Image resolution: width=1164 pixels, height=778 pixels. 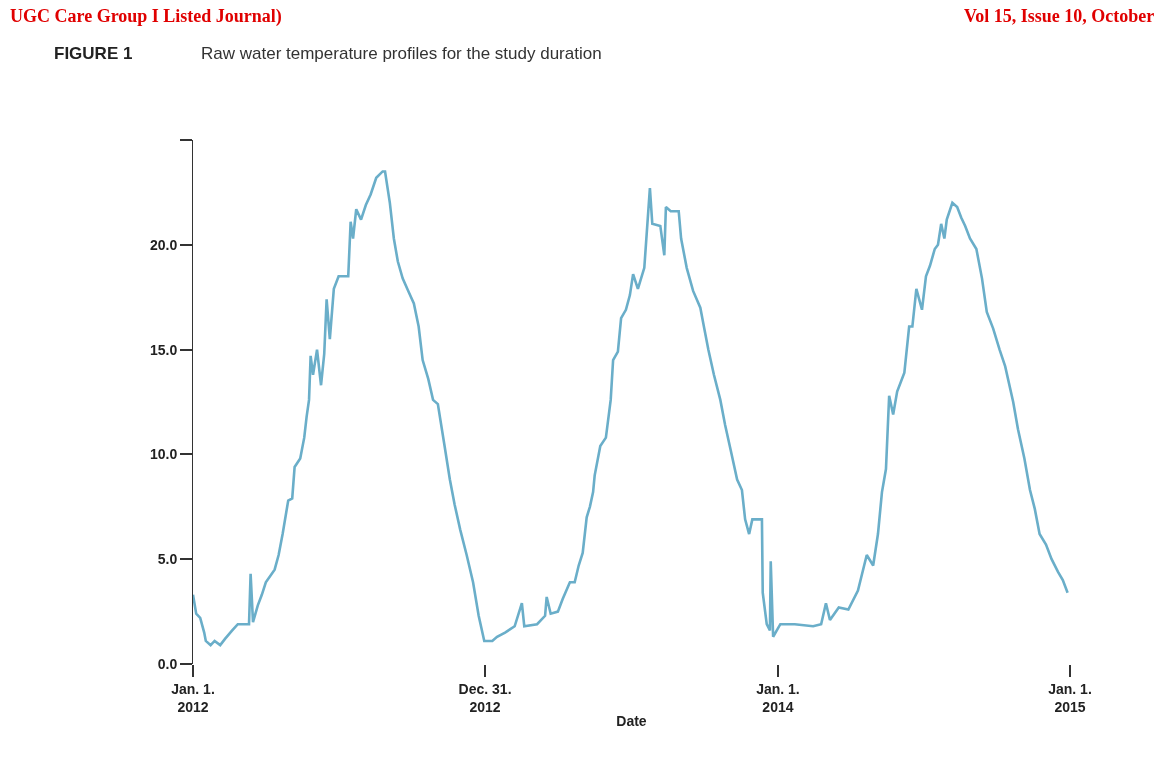 I want to click on x-tick-label: Dec. 31. 2012, so click(x=485, y=697).